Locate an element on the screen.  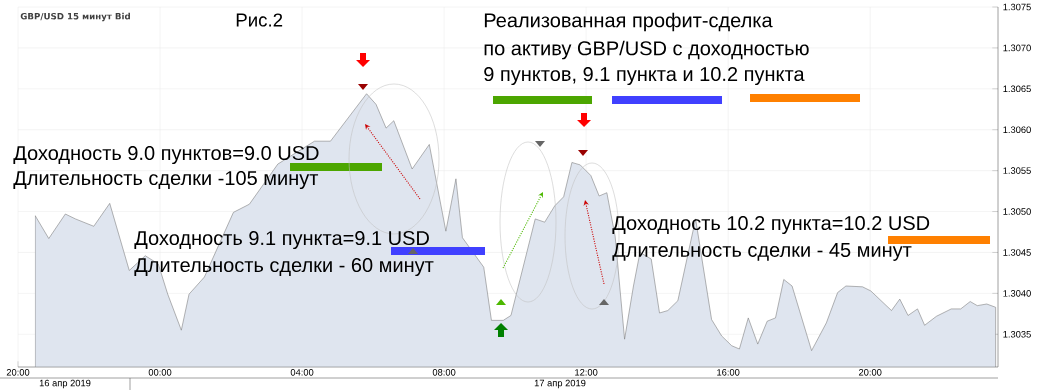
annotation: 9 пунктов, 9.1 пункта и 10.2 пункта is located at coordinates (644, 76).